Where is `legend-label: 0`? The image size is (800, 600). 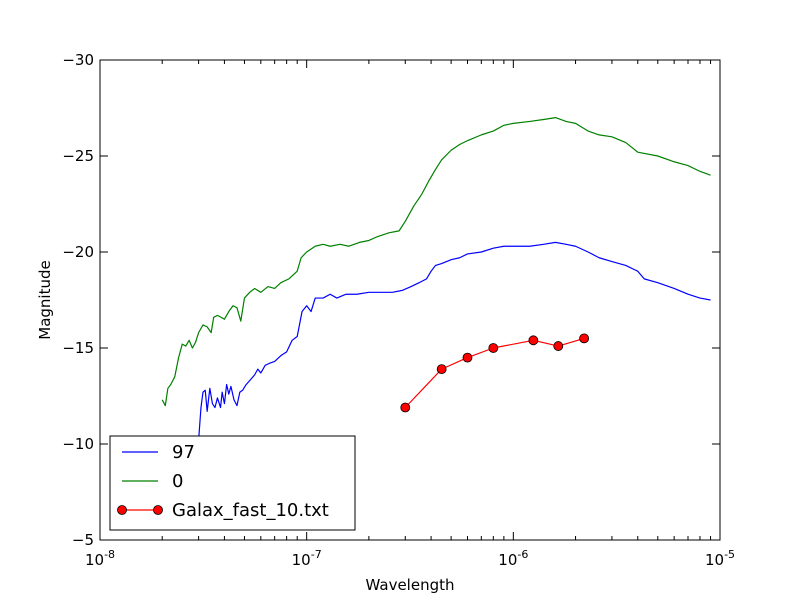 legend-label: 0 is located at coordinates (177, 481).